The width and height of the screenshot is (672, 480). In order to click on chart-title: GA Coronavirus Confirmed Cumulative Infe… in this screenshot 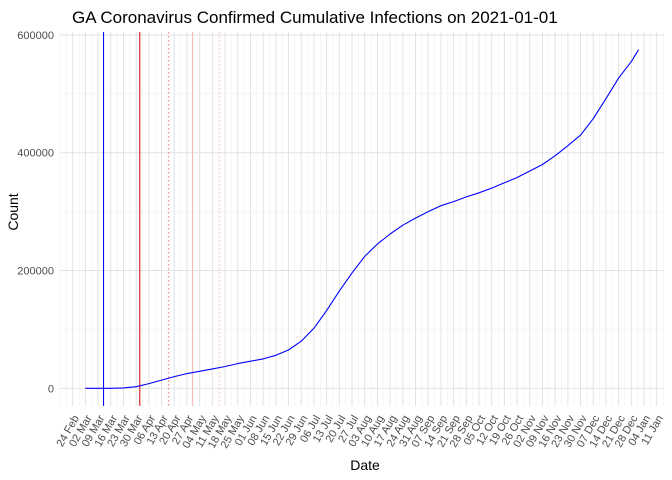, I will do `click(315, 17)`.